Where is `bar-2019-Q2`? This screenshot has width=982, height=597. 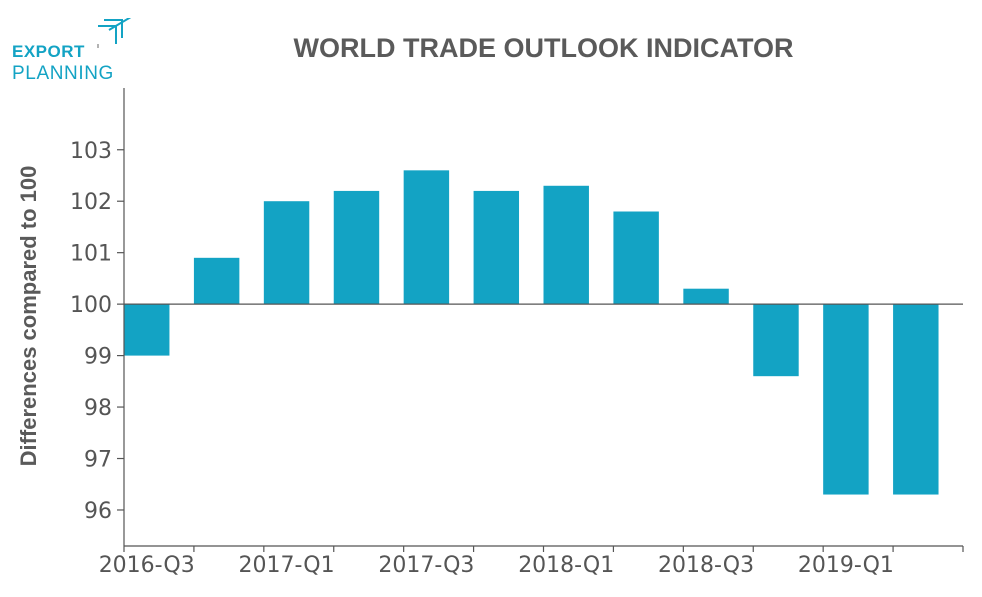 bar-2019-Q2 is located at coordinates (916, 399).